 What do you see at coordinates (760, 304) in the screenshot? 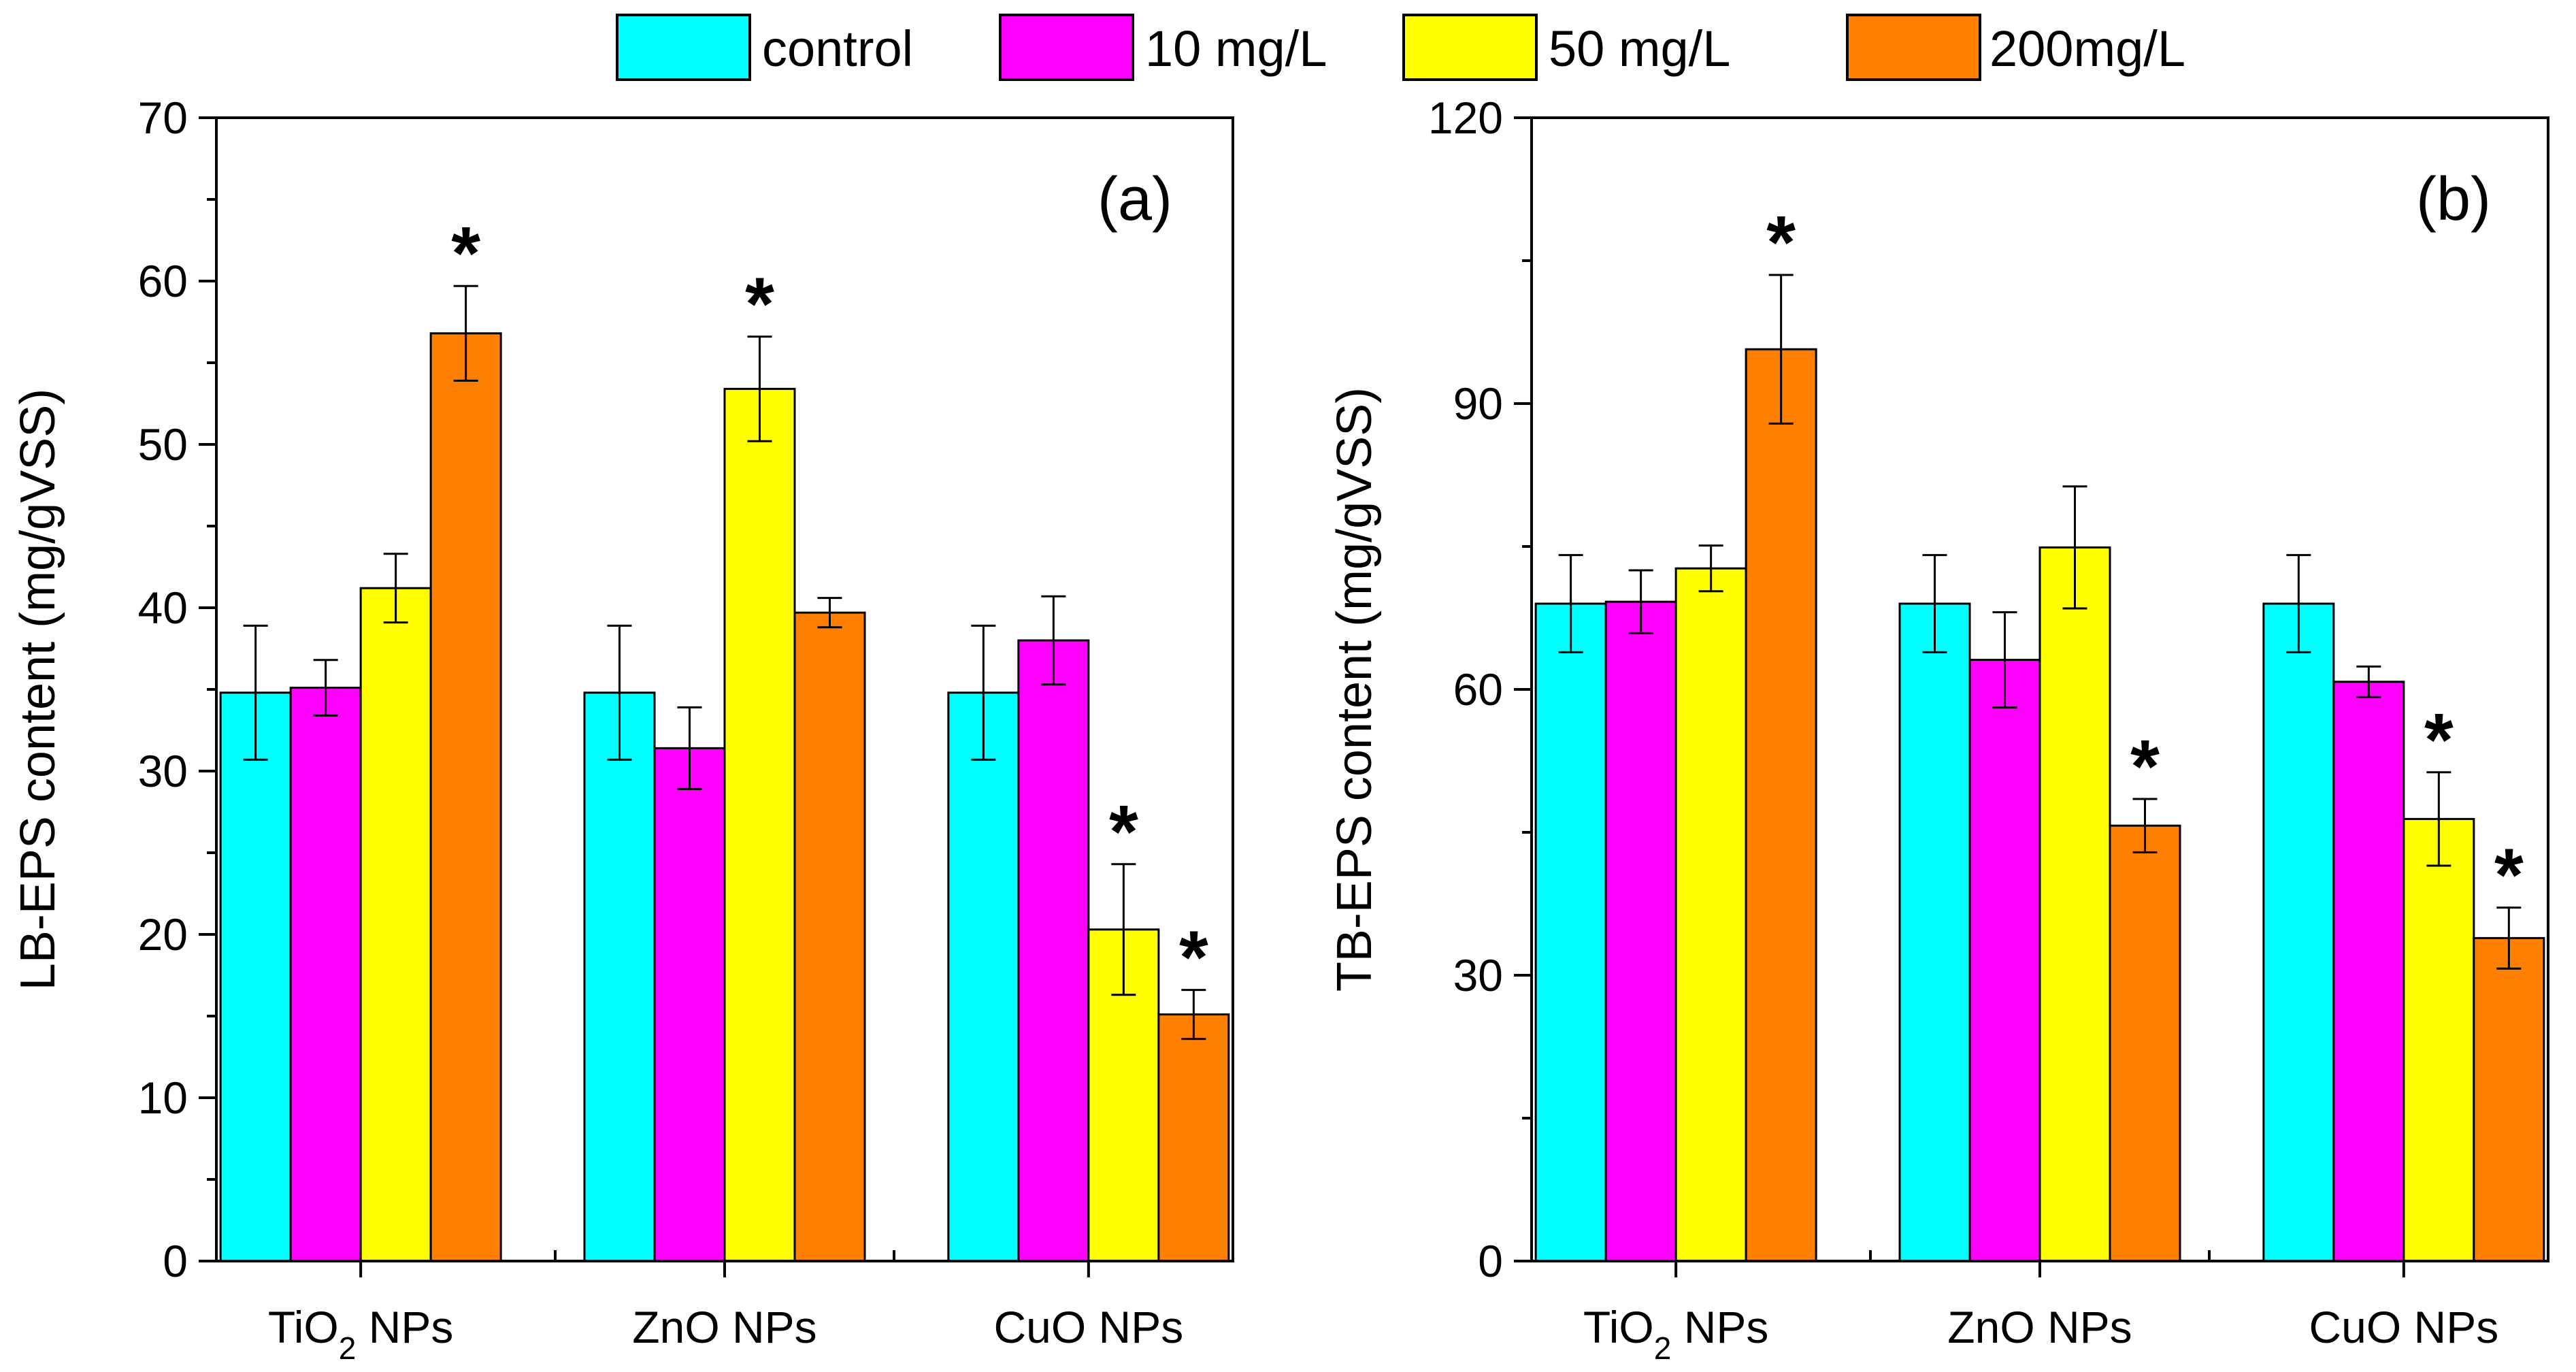
I see `significance-star-3-2: *` at bounding box center [760, 304].